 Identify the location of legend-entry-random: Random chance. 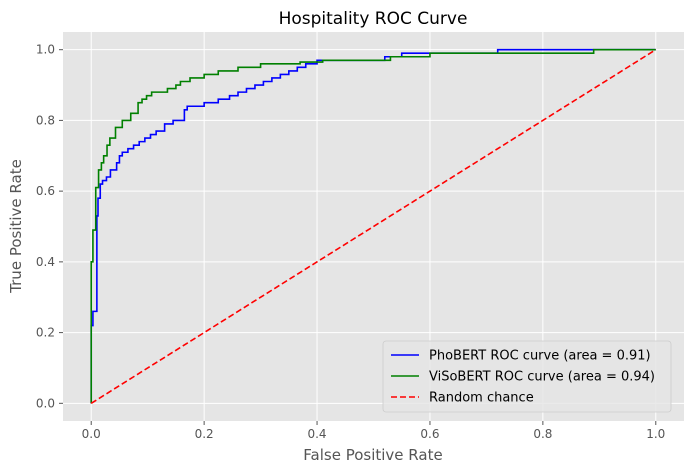
(462, 398).